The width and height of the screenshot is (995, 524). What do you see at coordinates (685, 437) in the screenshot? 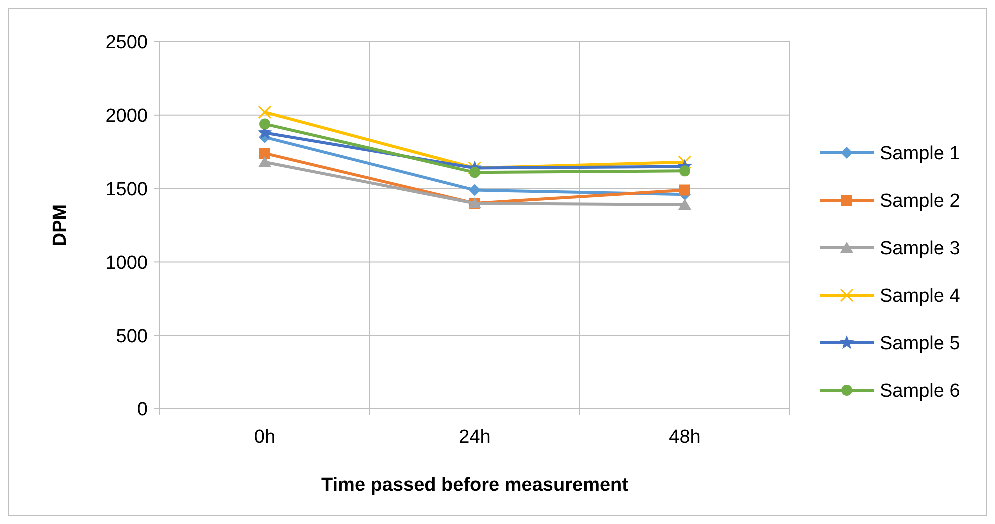
I see `x-tick-label: 48h` at bounding box center [685, 437].